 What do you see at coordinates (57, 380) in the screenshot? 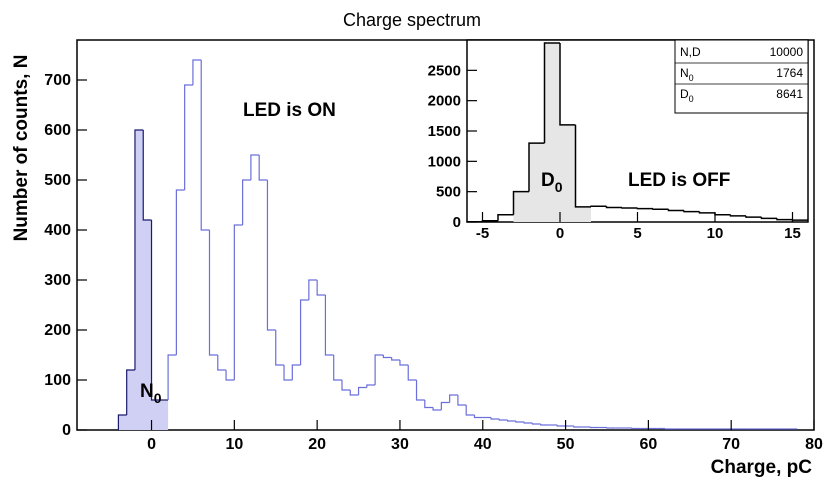
I see `main-y-tick-label: 100` at bounding box center [57, 380].